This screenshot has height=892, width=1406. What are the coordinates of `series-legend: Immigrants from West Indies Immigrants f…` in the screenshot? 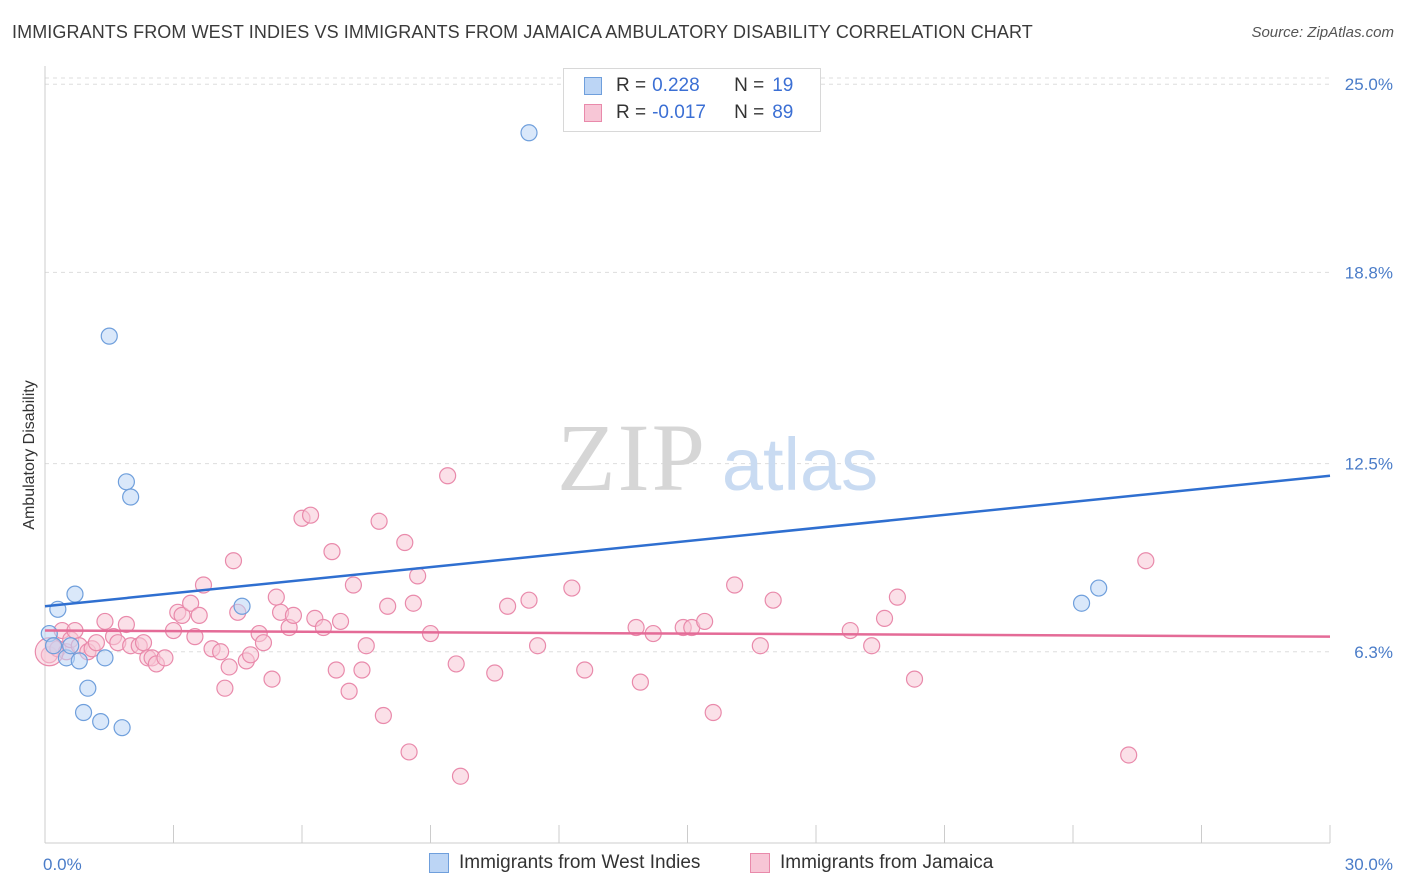 It's located at (703, 865).